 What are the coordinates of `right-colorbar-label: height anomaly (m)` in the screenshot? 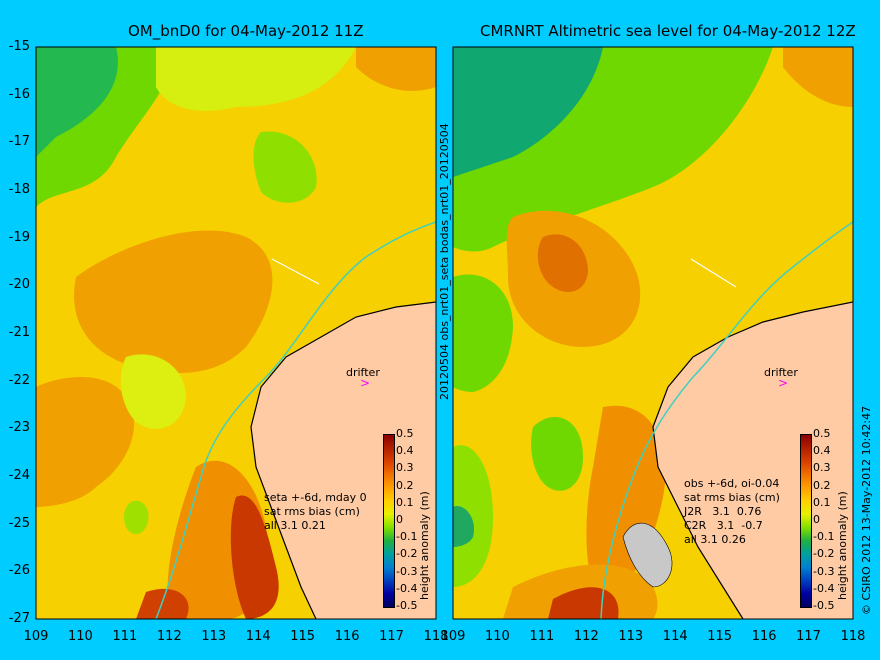 It's located at (842, 545).